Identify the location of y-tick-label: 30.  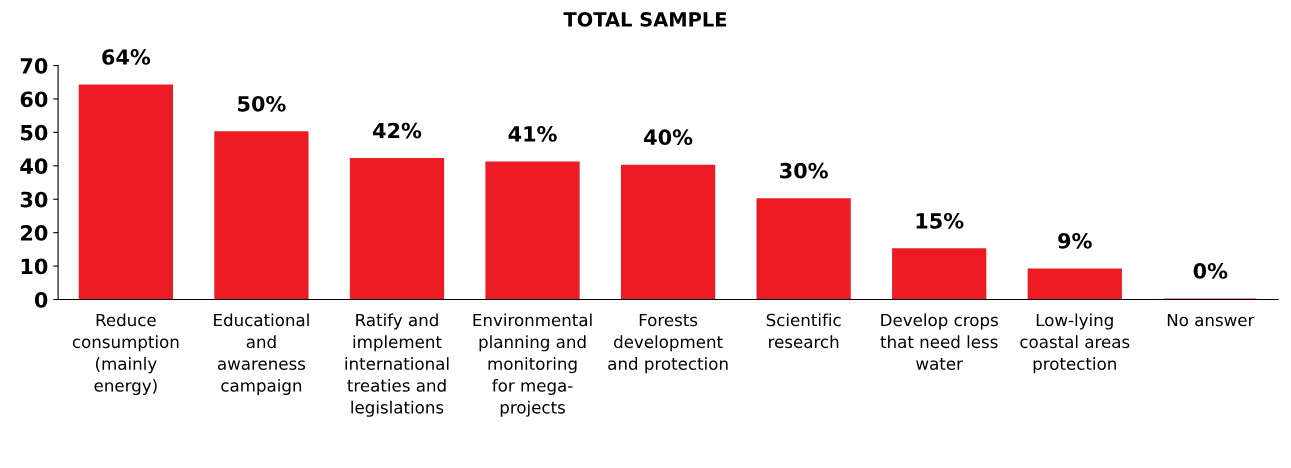
(34, 199).